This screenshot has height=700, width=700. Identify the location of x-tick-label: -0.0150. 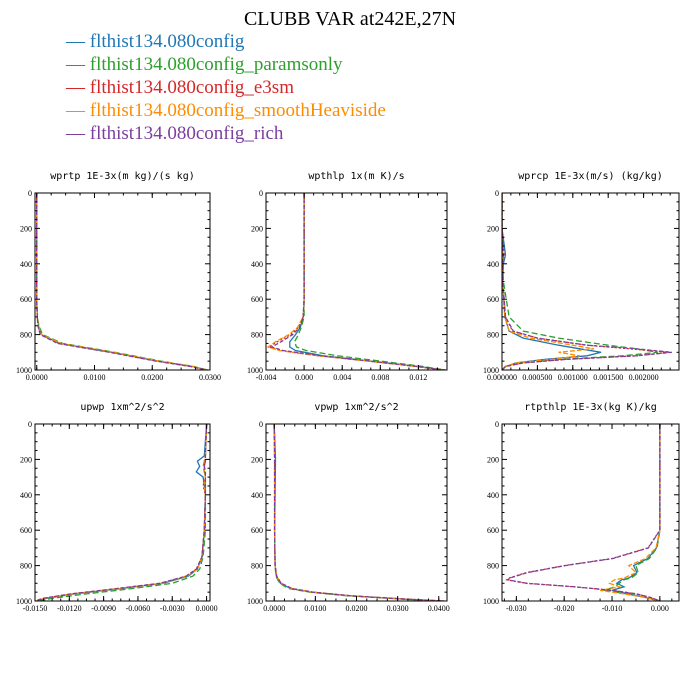
(35, 608).